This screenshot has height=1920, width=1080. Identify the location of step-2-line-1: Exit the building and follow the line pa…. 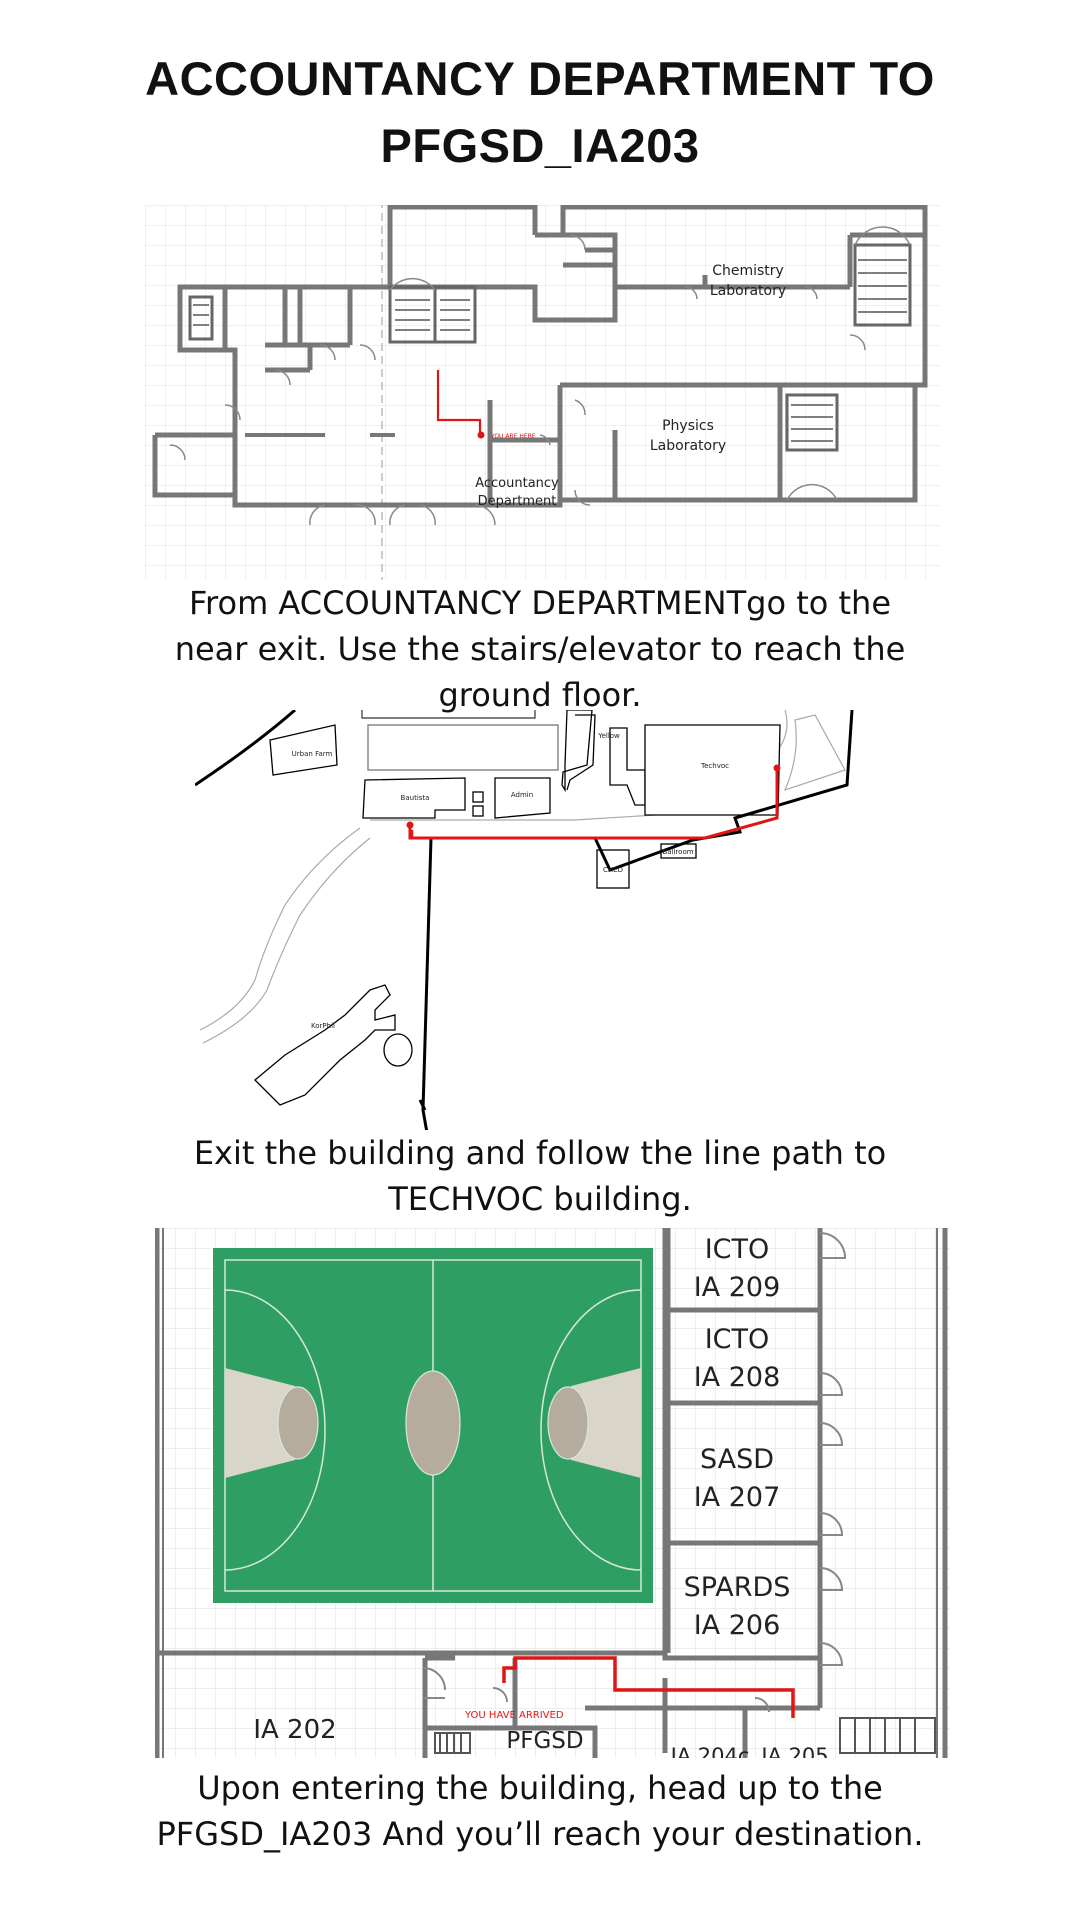
(540, 1153).